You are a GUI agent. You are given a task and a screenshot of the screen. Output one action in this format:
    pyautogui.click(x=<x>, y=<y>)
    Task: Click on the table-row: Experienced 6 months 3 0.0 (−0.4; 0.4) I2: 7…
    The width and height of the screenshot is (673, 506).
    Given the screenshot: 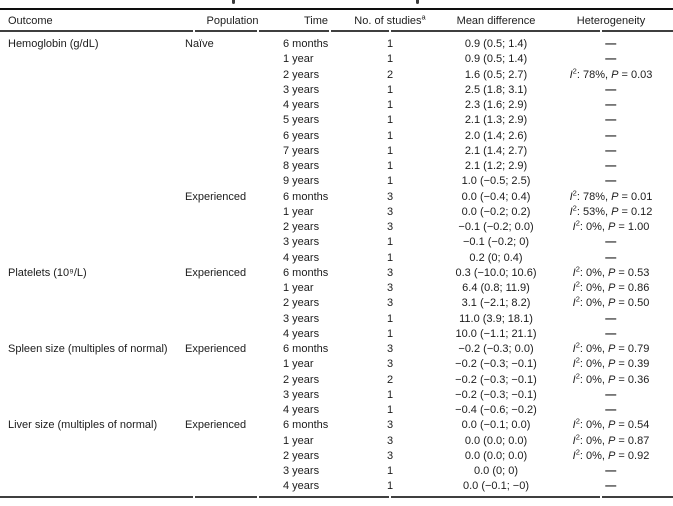 What is the action you would take?
    pyautogui.click(x=336, y=196)
    